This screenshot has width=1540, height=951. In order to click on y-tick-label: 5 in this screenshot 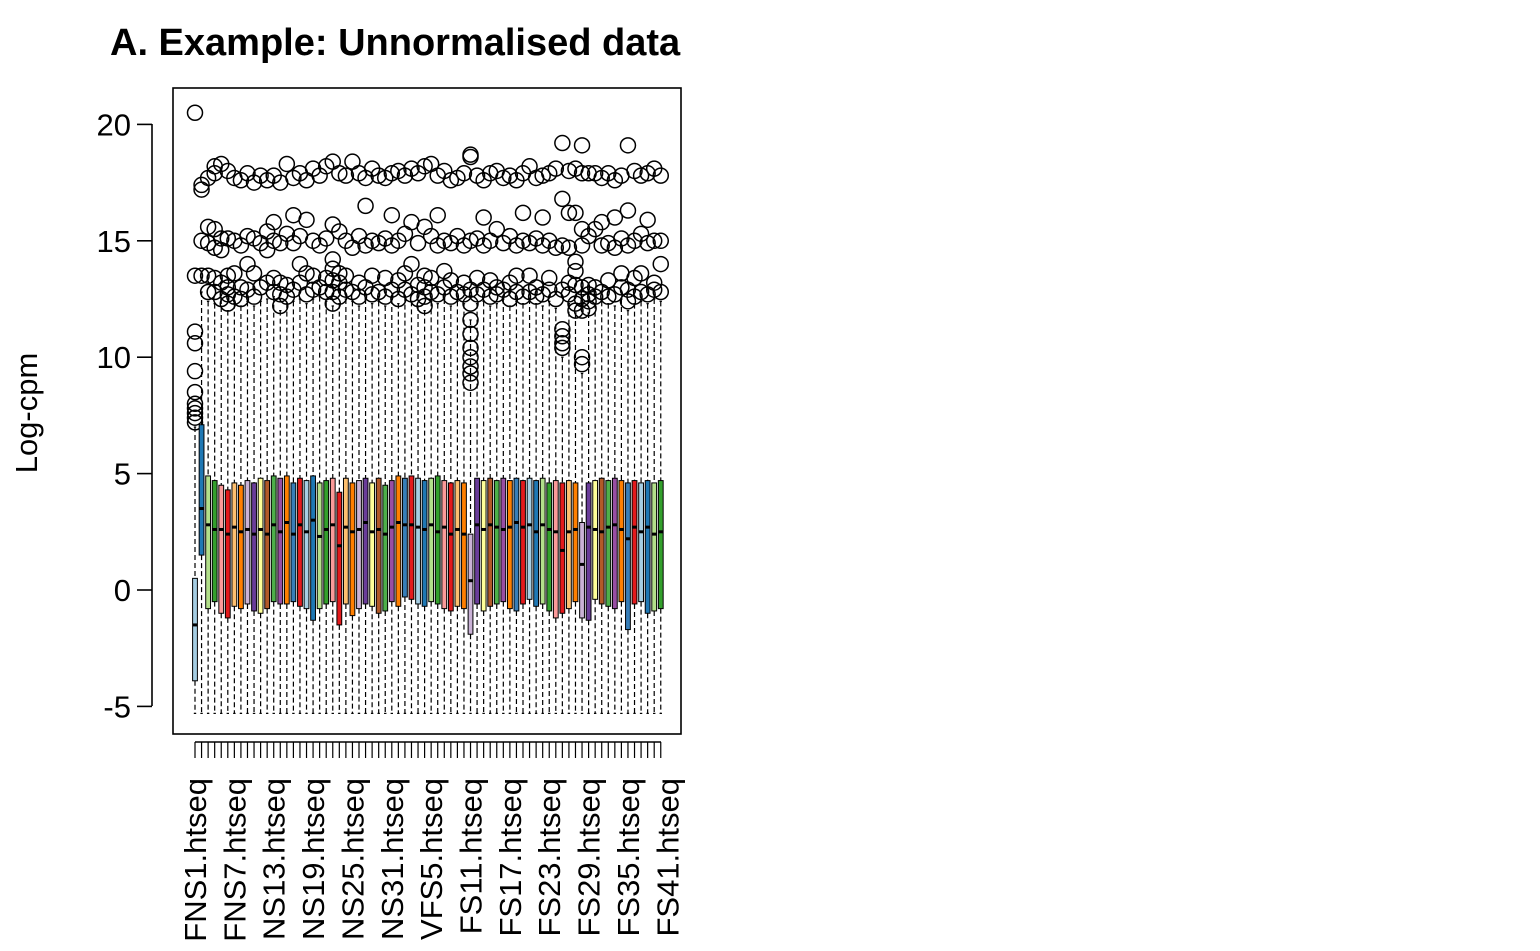, I will do `click(122, 474)`.